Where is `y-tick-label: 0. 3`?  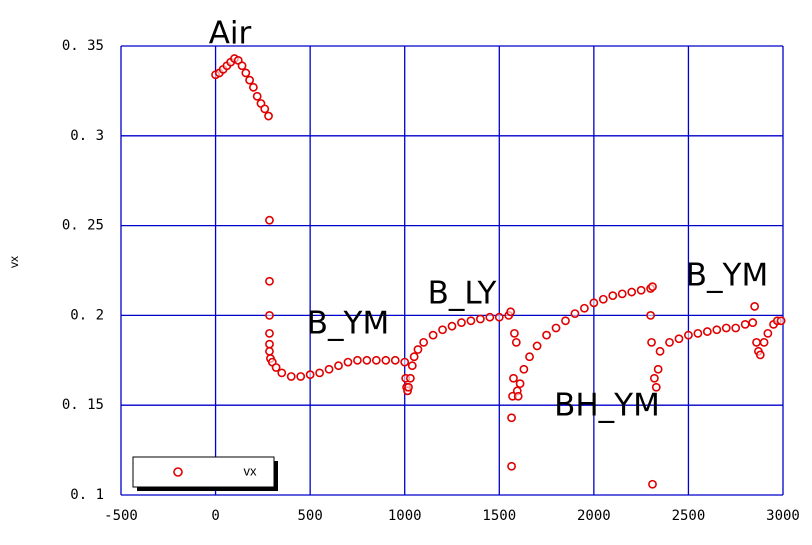 y-tick-label: 0. 3 is located at coordinates (87, 136).